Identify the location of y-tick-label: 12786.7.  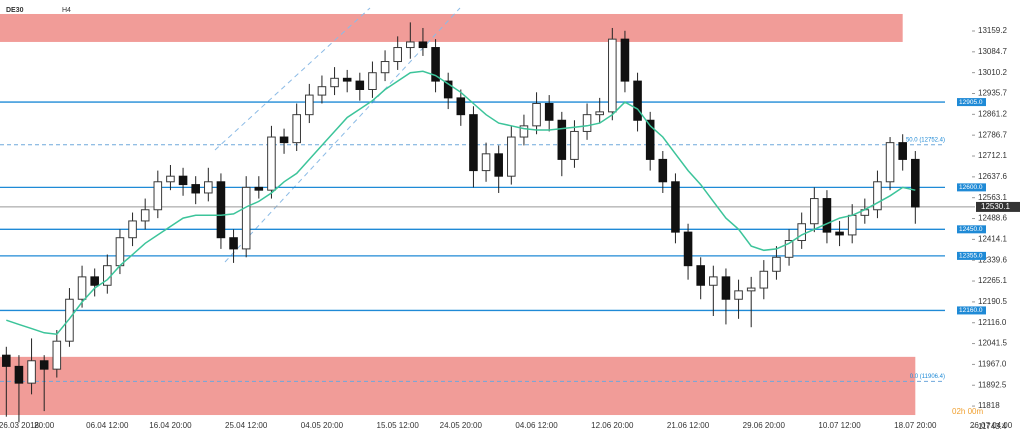
(992, 134).